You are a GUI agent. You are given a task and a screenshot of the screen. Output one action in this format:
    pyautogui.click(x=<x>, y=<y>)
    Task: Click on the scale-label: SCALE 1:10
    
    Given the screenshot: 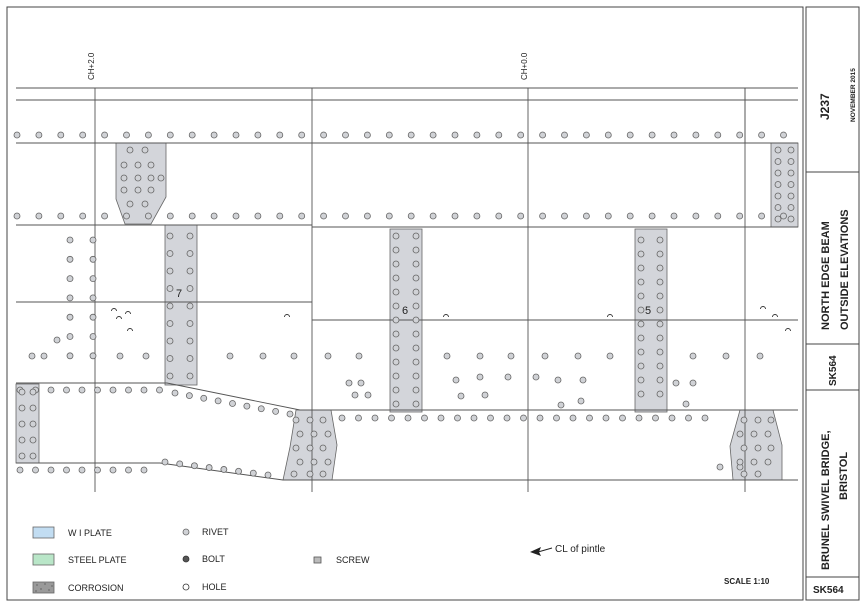 What is the action you would take?
    pyautogui.click(x=747, y=581)
    